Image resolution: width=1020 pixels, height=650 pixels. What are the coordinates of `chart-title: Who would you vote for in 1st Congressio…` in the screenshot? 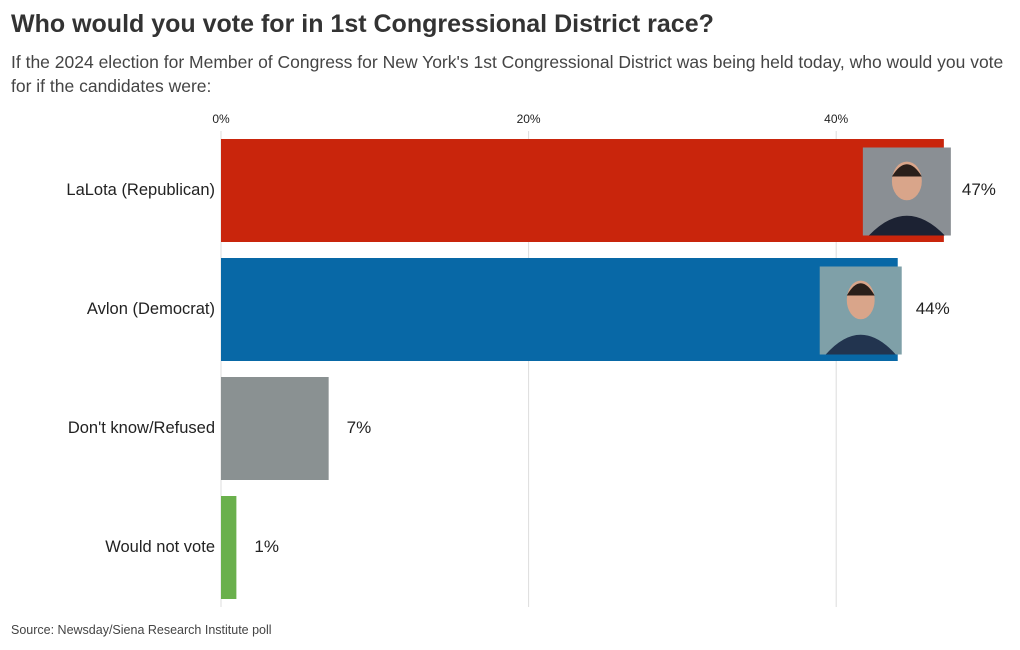 It's located at (362, 24).